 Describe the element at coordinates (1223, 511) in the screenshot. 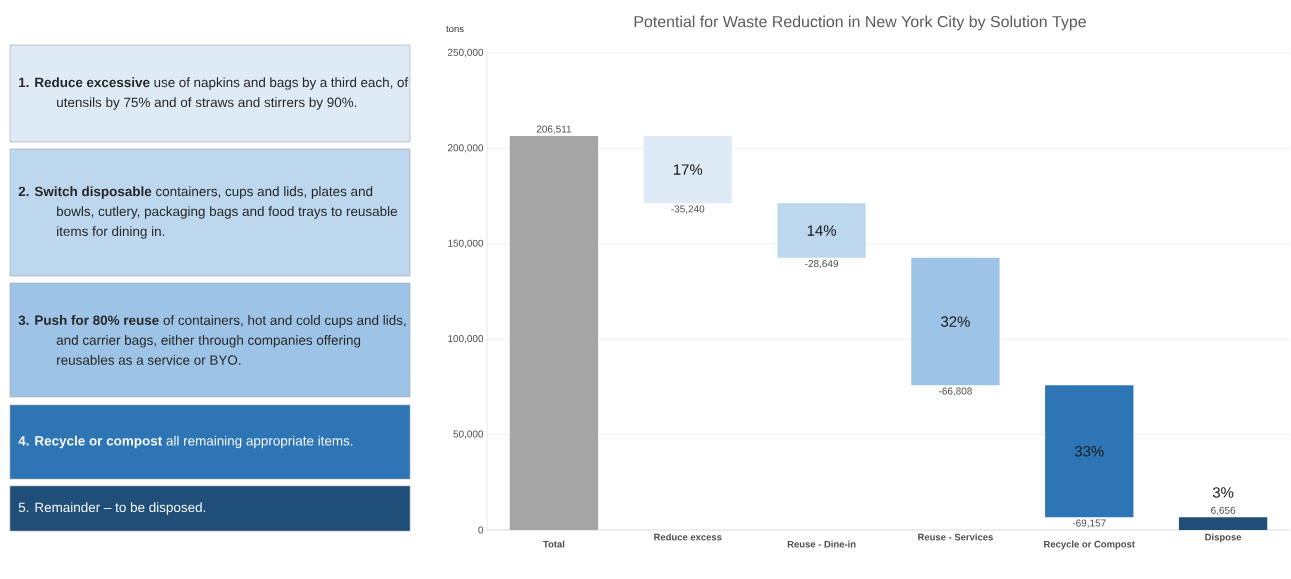

I see `data-label: 6,656` at that location.